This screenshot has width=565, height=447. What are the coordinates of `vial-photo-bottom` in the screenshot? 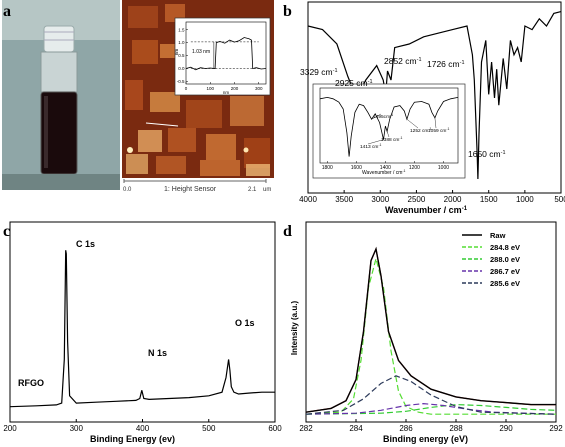 It's located at (61, 182).